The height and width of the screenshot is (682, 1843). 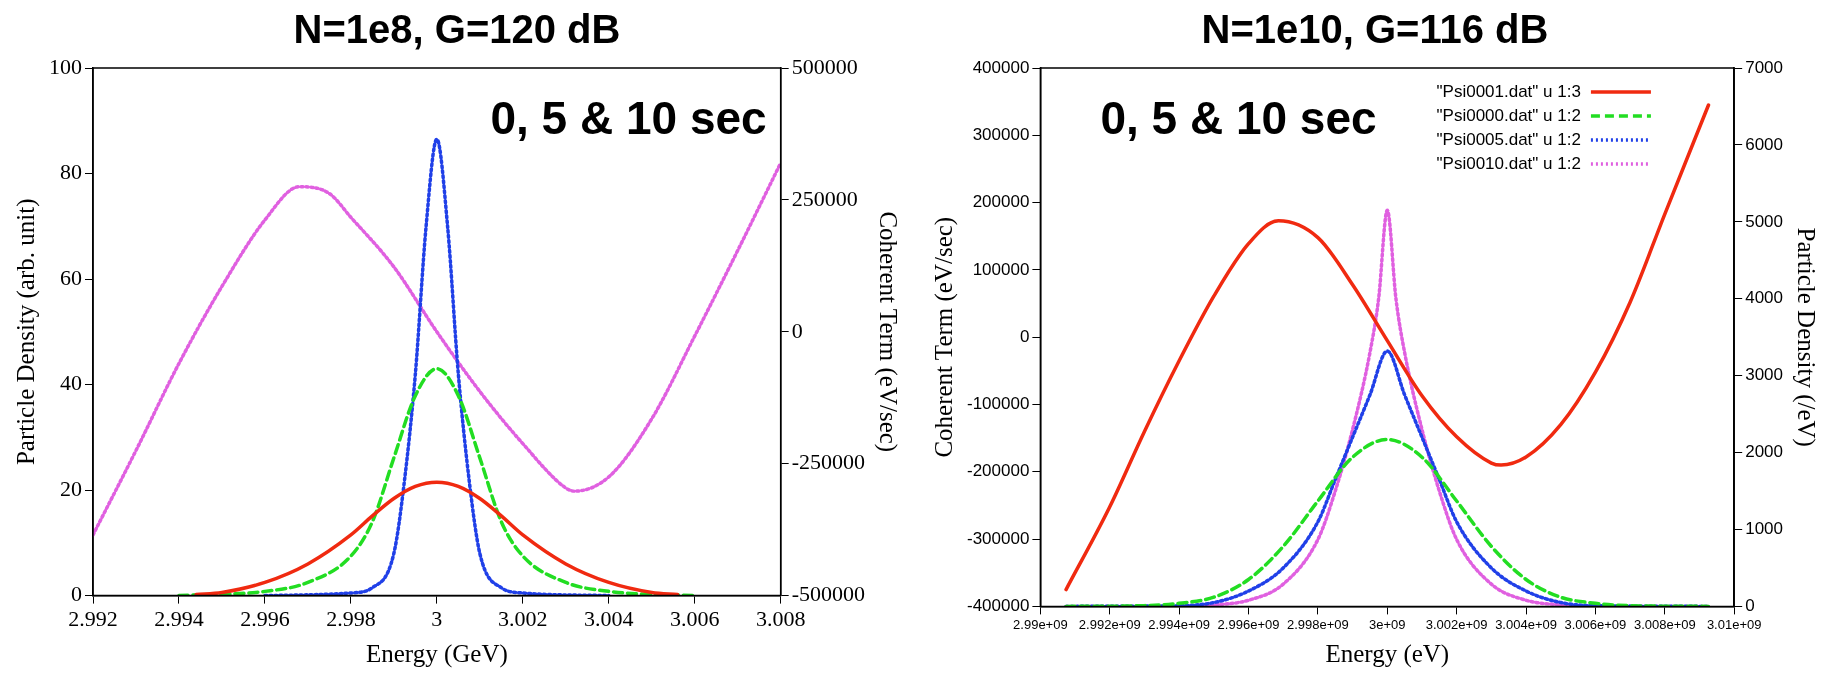 What do you see at coordinates (71, 383) in the screenshot?
I see `y-tick-label: 40` at bounding box center [71, 383].